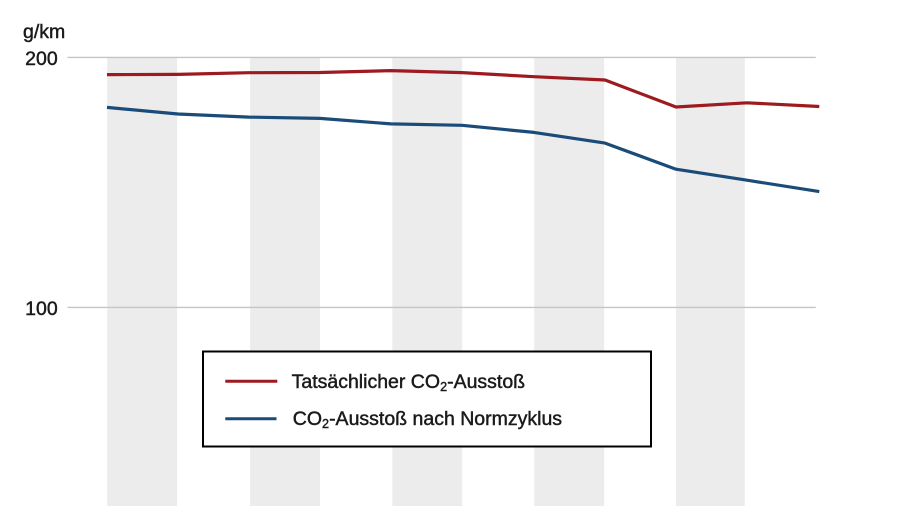  What do you see at coordinates (427, 419) in the screenshot?
I see `svg-text: CO2-Ausstoß nach Normzyklus` at bounding box center [427, 419].